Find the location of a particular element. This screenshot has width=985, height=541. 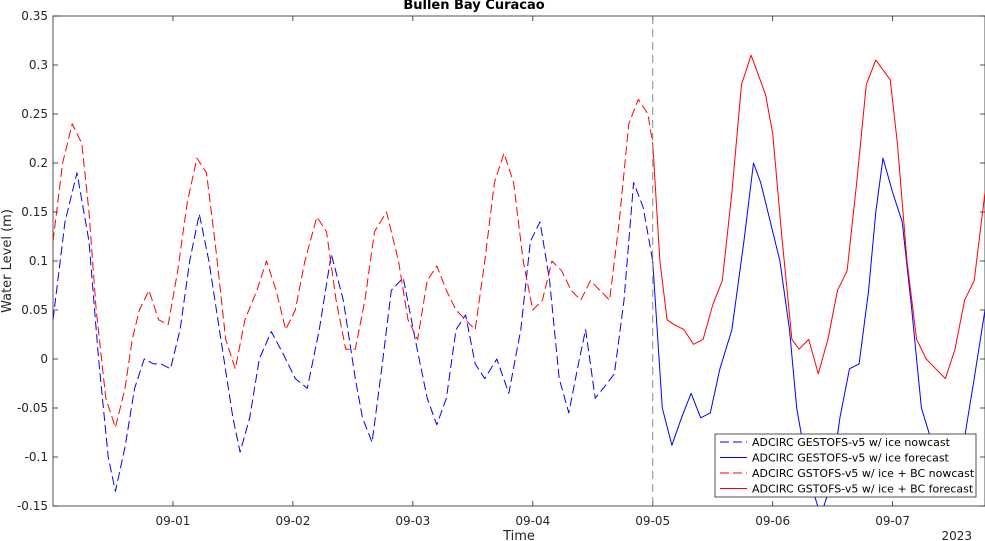

x-tick-label: 09-04 is located at coordinates (532, 521).